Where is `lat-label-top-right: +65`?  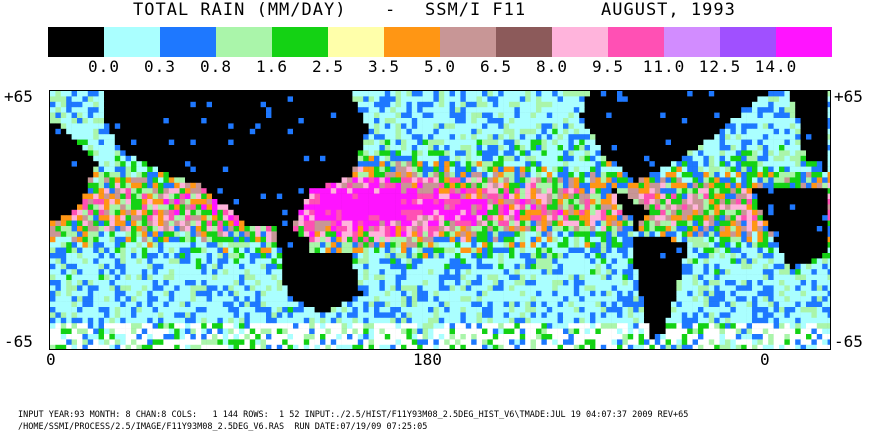 lat-label-top-right: +65 is located at coordinates (848, 96).